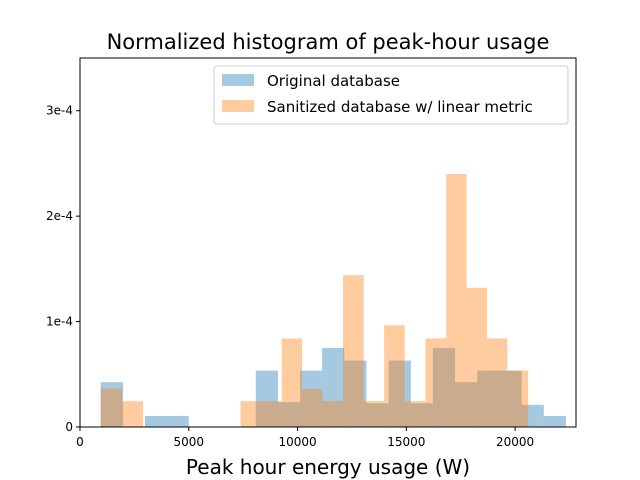 The height and width of the screenshot is (480, 640). What do you see at coordinates (400, 107) in the screenshot?
I see `legend-label-sanitized: Sanitized database w/ linear metric` at bounding box center [400, 107].